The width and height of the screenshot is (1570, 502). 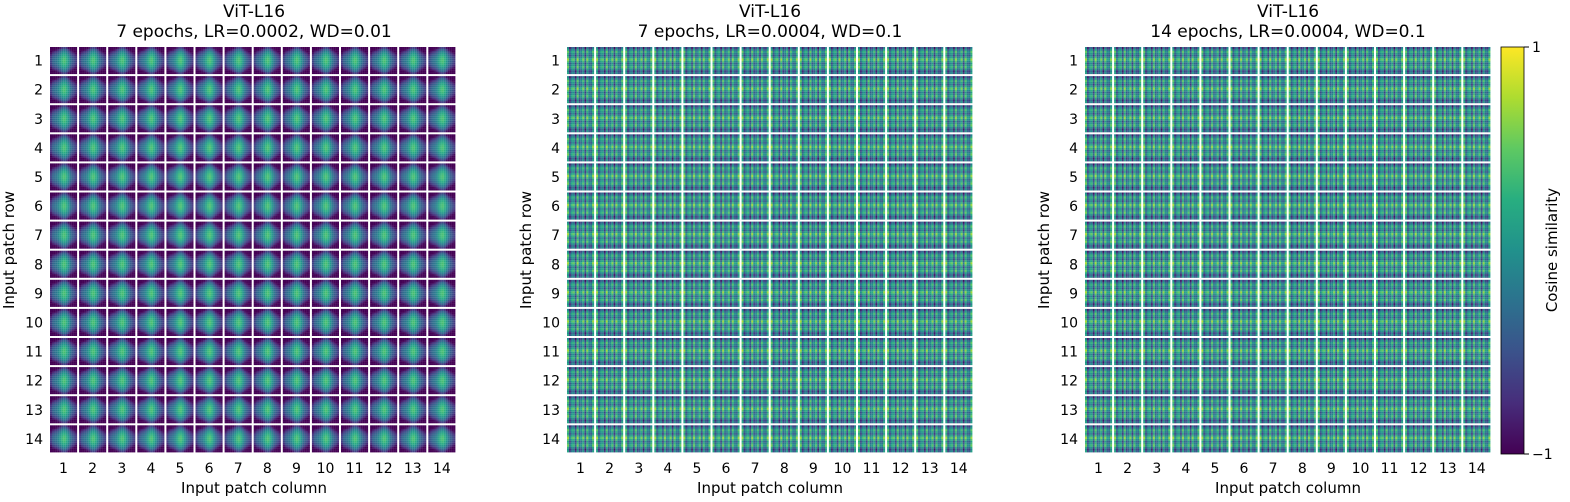 I want to click on panel-1-col-tick-label: 10, so click(x=326, y=469).